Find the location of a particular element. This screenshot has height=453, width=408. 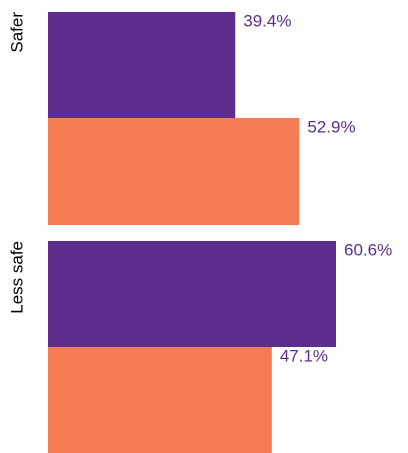

value-label: 47.1% is located at coordinates (304, 355).